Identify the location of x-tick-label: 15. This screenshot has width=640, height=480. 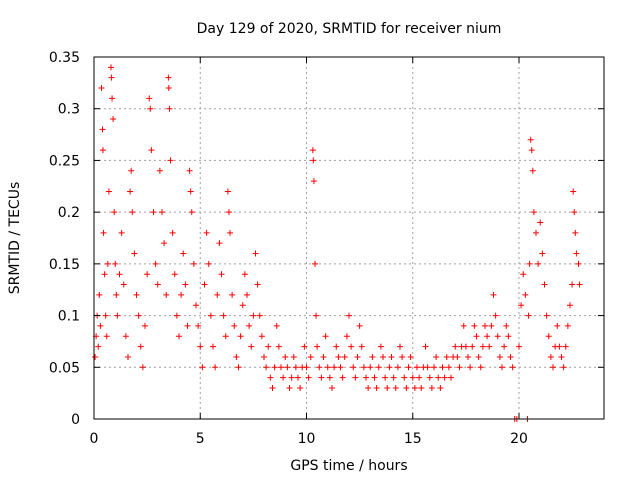
(413, 439).